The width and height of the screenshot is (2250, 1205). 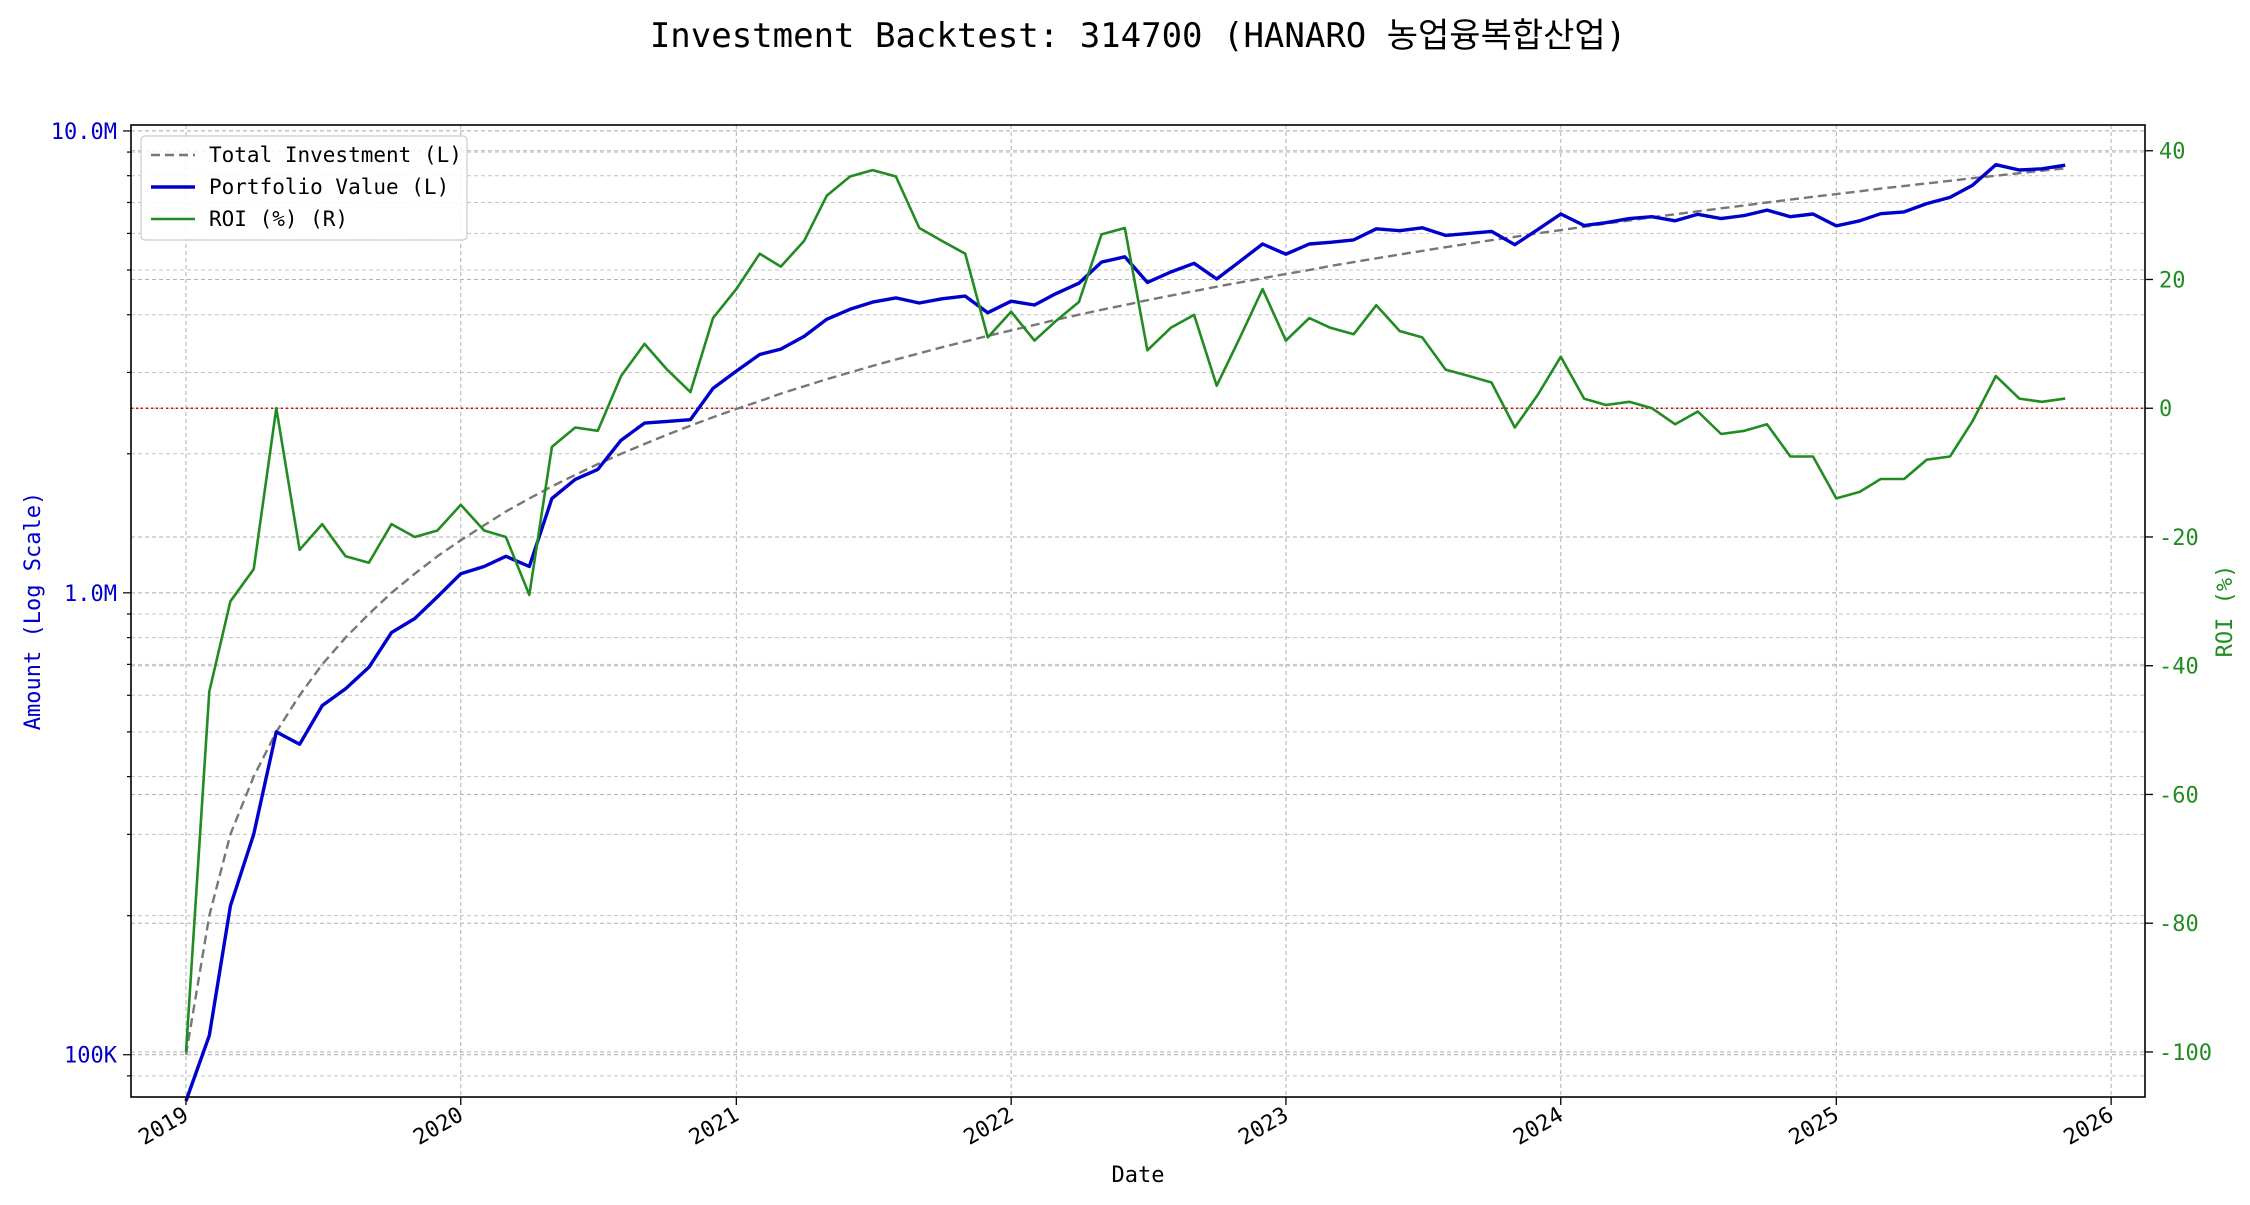 I want to click on y-right-tick-label: 0, so click(x=2165, y=409).